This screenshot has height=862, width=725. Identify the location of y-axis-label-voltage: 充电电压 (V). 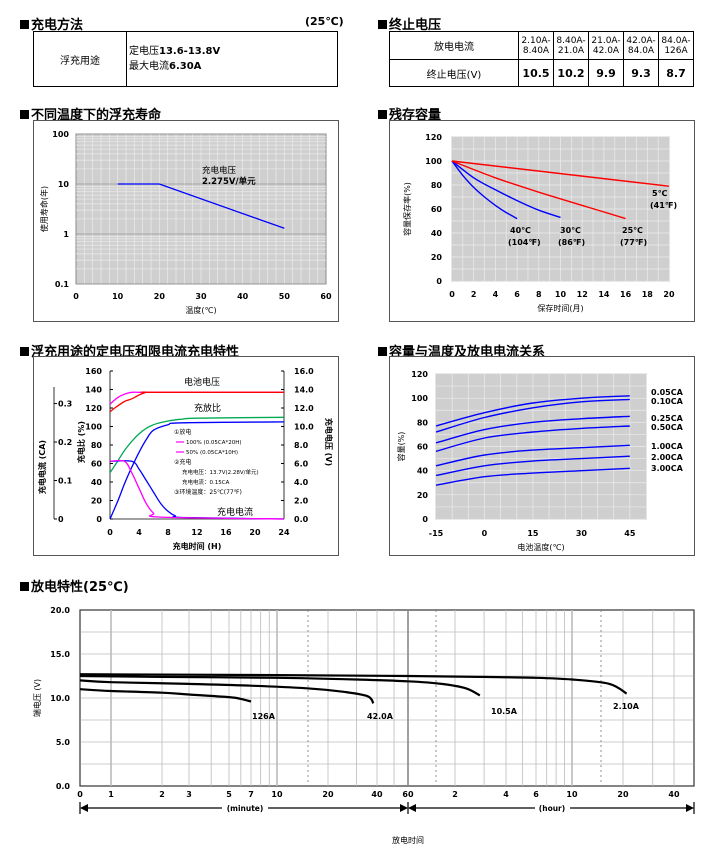
(329, 442).